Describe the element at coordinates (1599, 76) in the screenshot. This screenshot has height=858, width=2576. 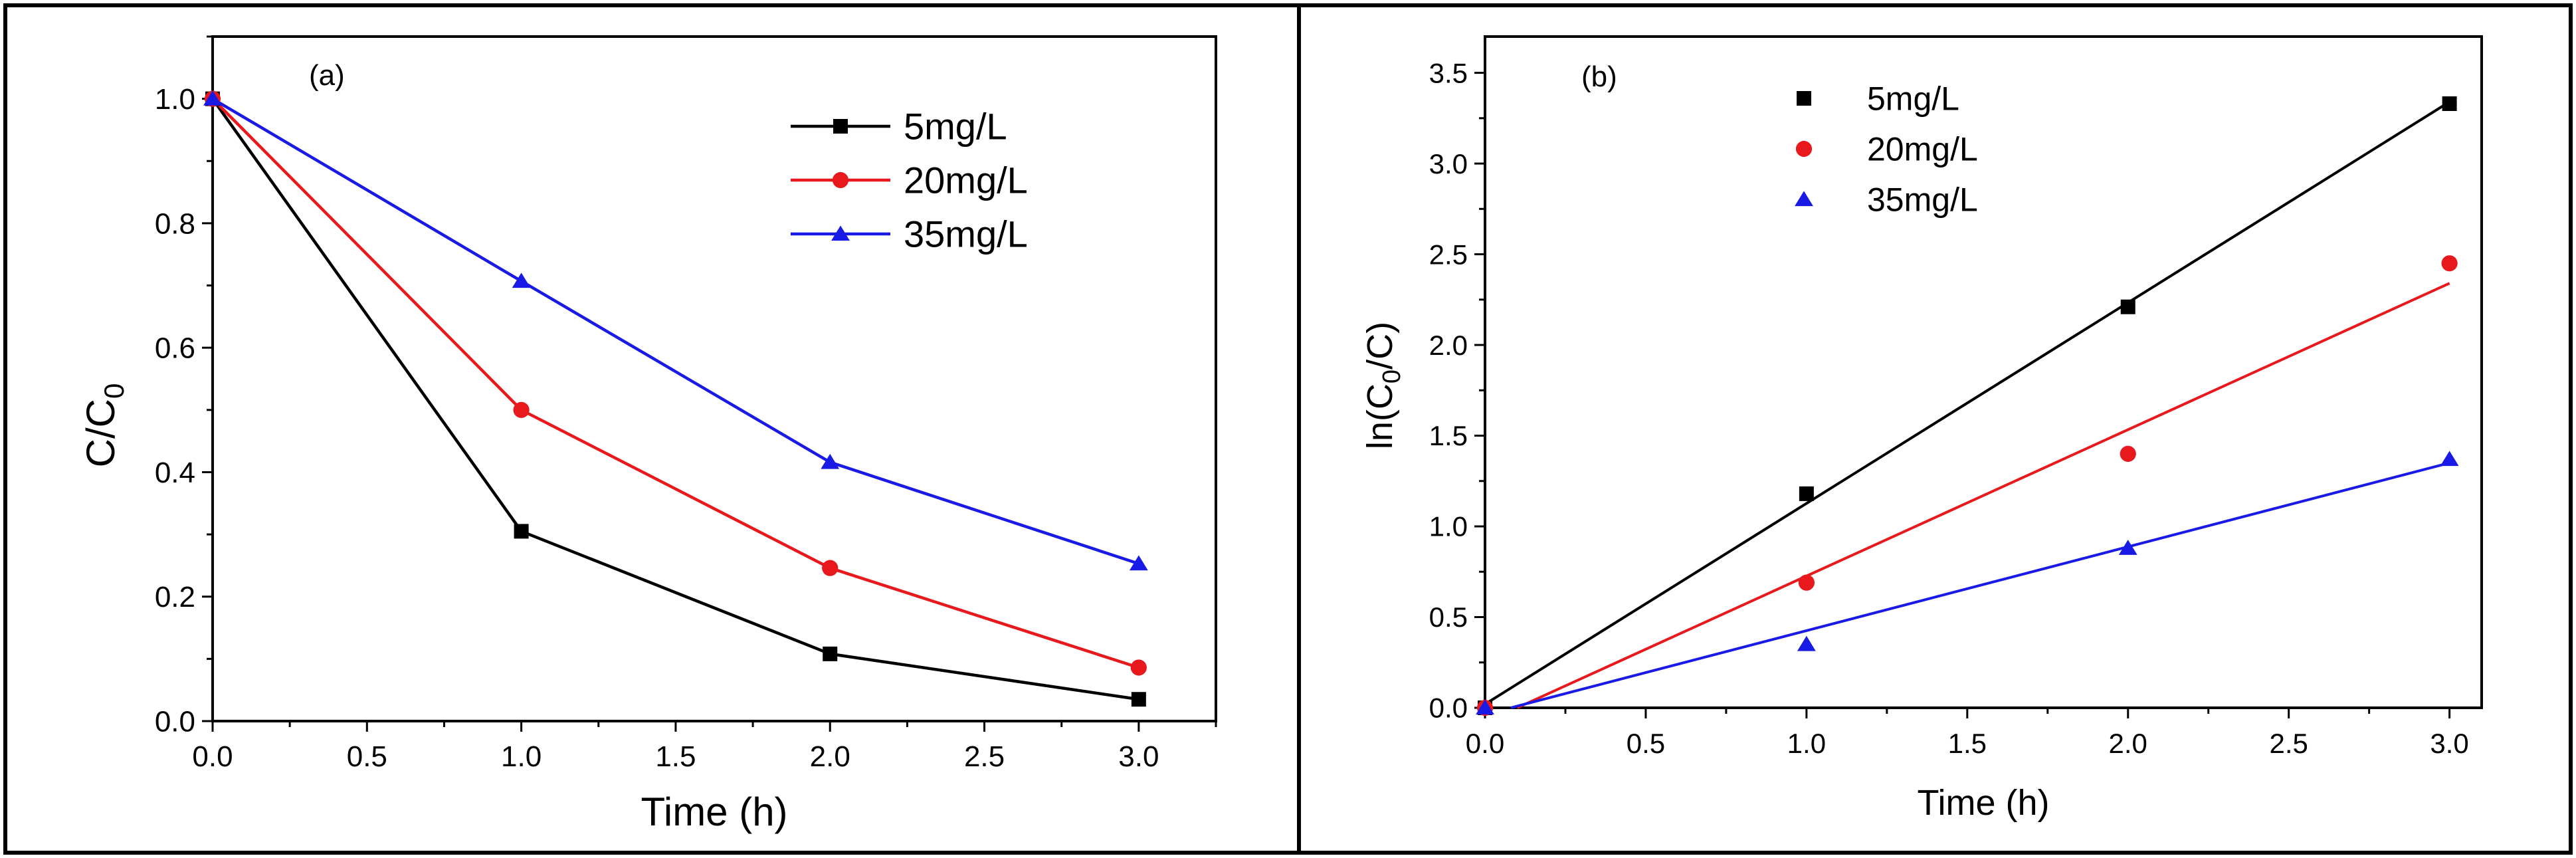
I see `panel-label-b: (b)` at that location.